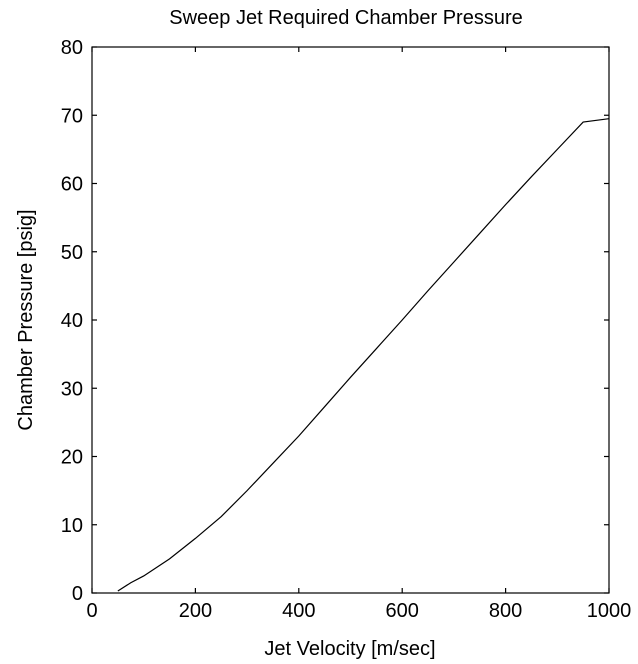 Image resolution: width=638 pixels, height=664 pixels. I want to click on y-tick-label: 40, so click(72, 321).